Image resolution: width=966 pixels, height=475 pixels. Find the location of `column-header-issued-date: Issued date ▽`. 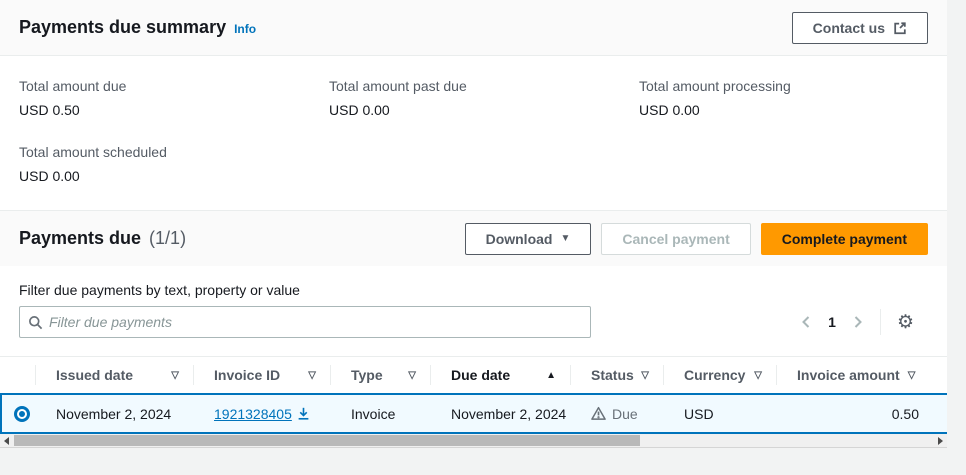

column-header-issued-date: Issued date ▽ is located at coordinates (114, 375).